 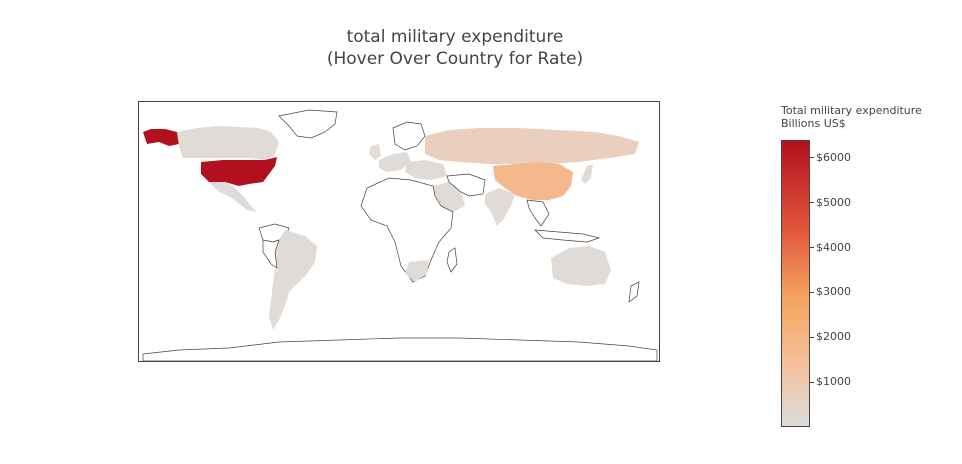 What do you see at coordinates (830, 291) in the screenshot?
I see `colorbar-tick: $3000` at bounding box center [830, 291].